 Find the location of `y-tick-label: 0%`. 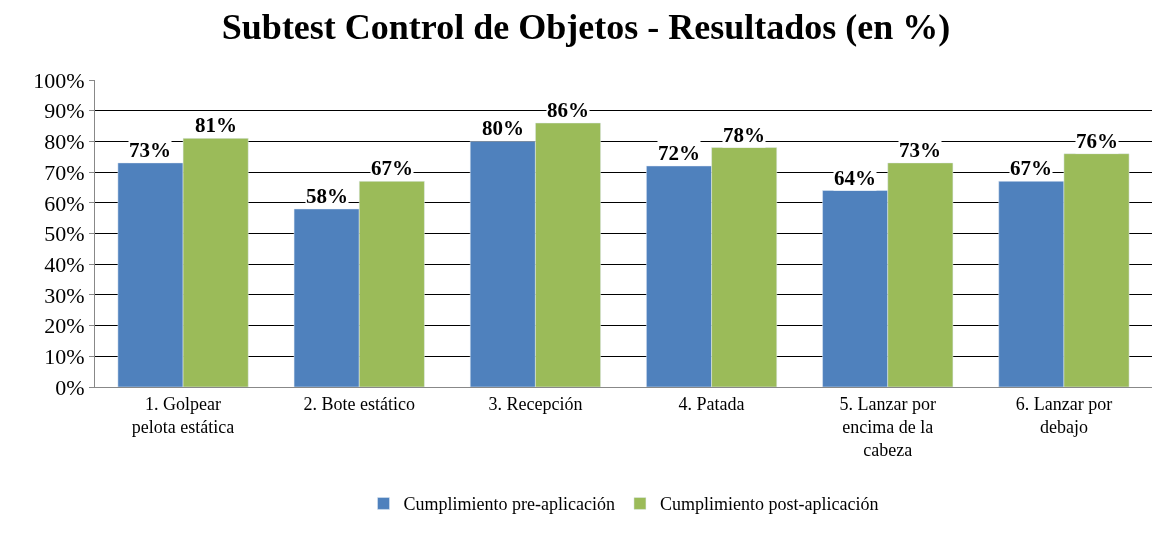

y-tick-label: 0% is located at coordinates (70, 387).